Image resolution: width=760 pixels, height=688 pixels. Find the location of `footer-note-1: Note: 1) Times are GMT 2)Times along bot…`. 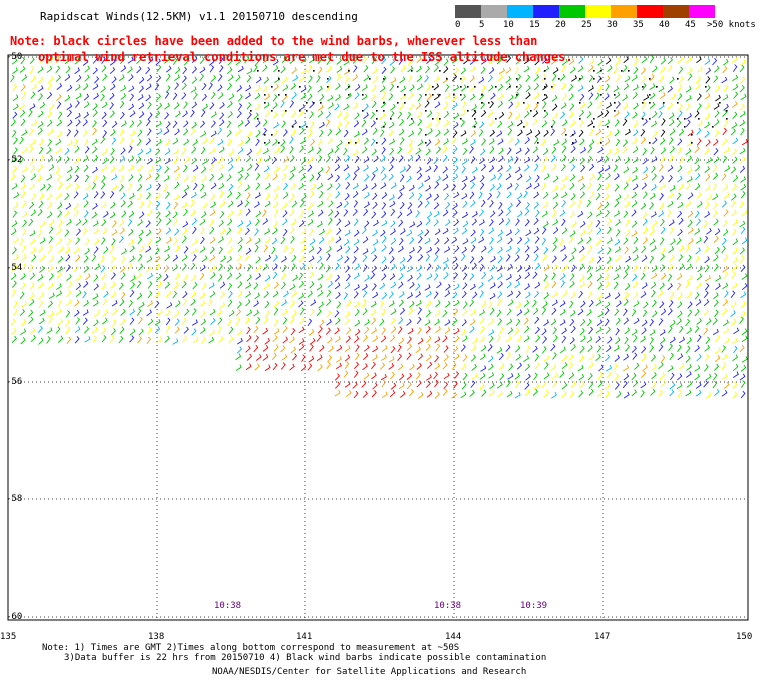

footer-note-1: Note: 1) Times are GMT 2)Times along bot… is located at coordinates (251, 648).